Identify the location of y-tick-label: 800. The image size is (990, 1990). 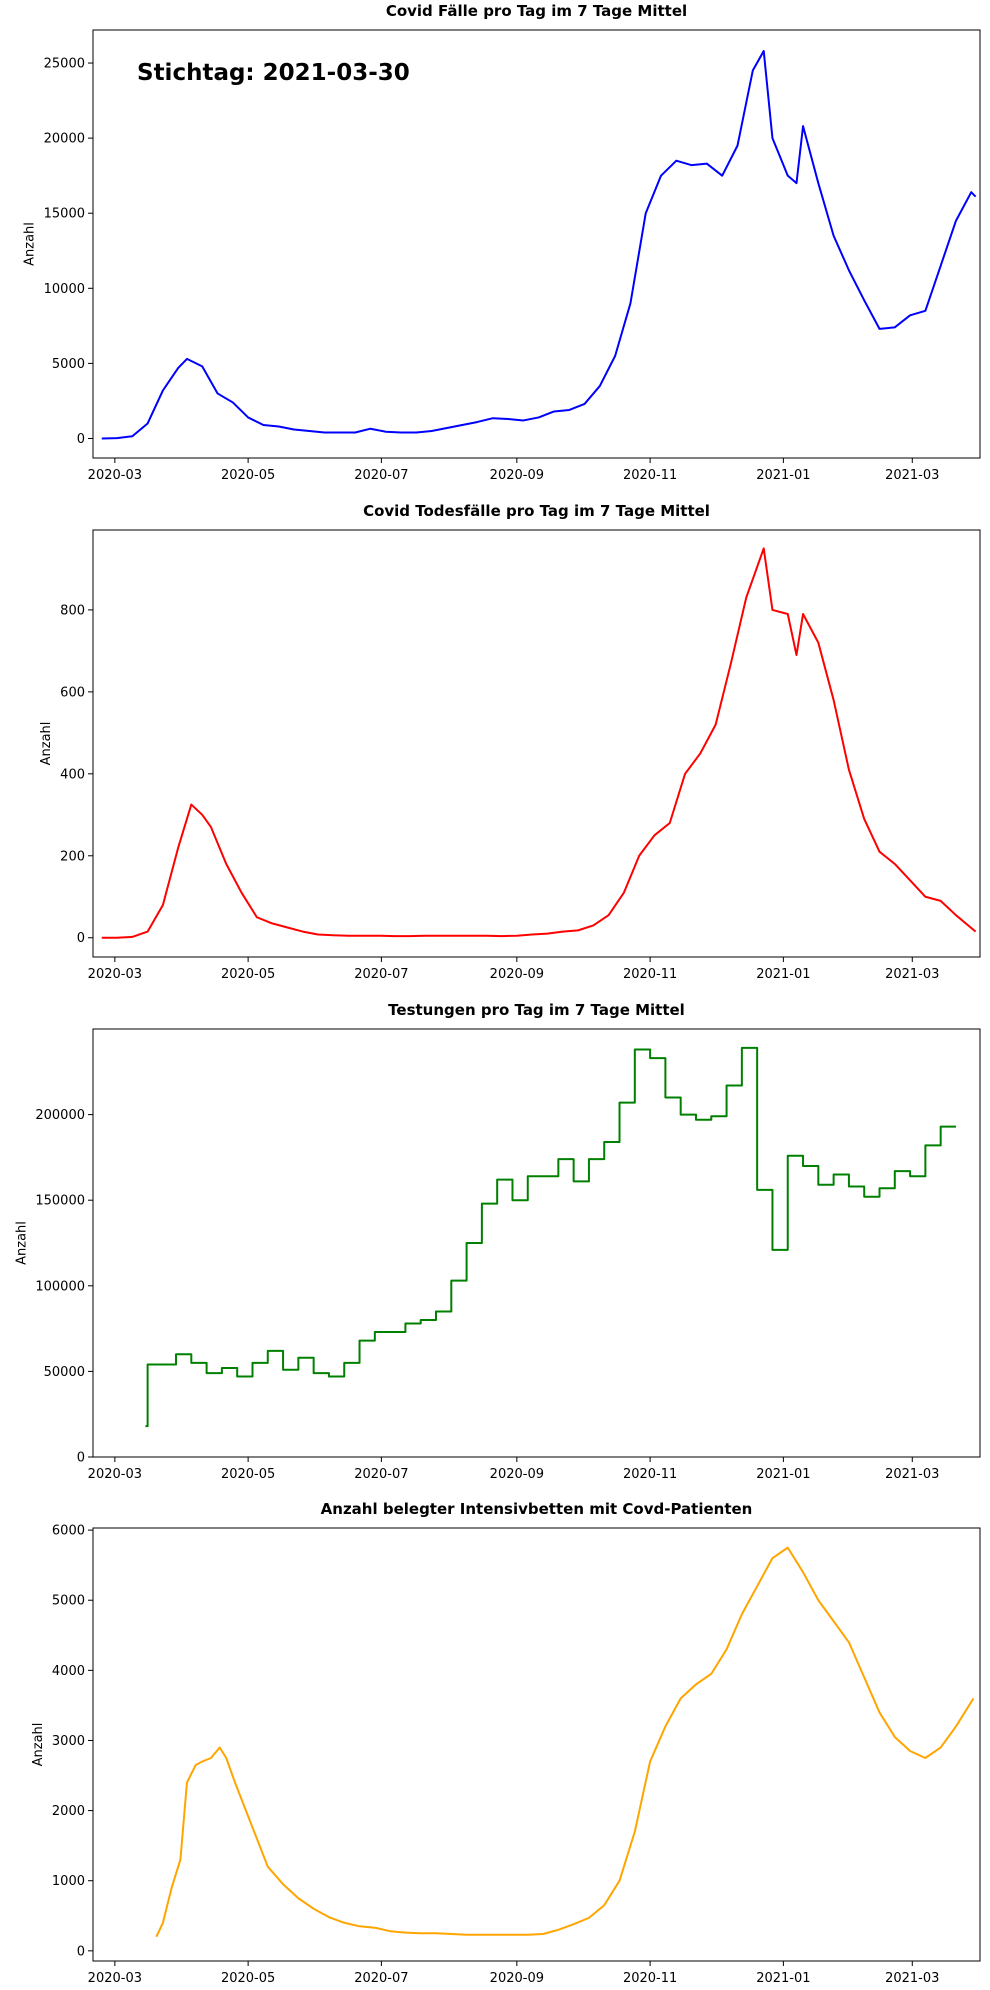
(72, 610).